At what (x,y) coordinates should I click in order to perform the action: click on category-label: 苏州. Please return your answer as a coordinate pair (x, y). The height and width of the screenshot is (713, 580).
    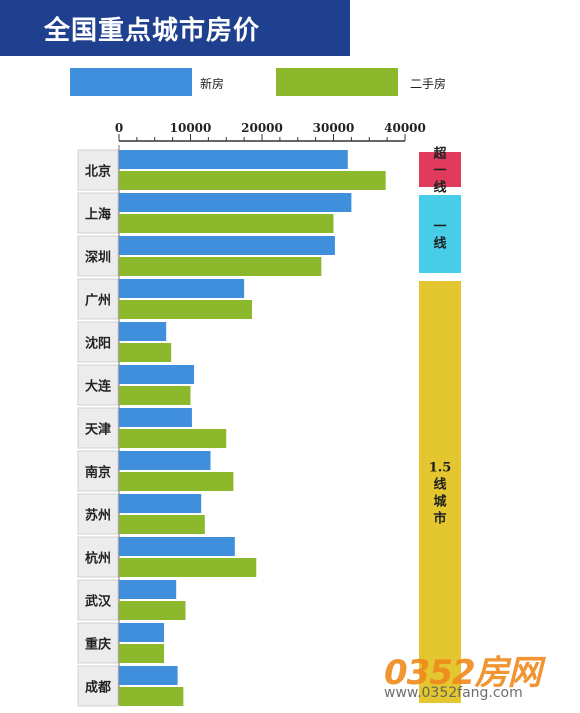
    Looking at the image, I should click on (98, 516).